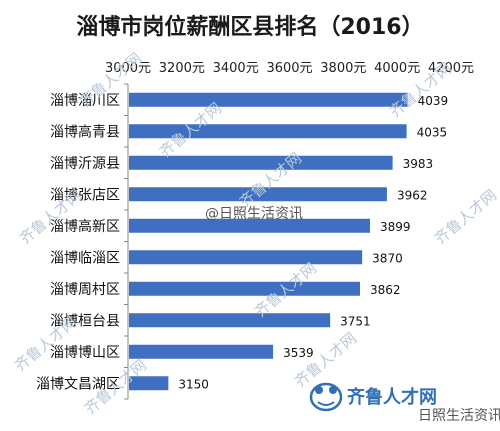 The width and height of the screenshot is (500, 431). I want to click on category-label: 淄博淄川区, so click(85, 100).